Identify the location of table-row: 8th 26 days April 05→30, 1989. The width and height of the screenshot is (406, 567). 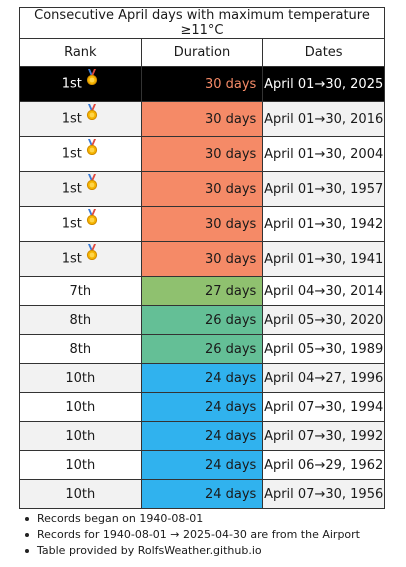
(202, 349).